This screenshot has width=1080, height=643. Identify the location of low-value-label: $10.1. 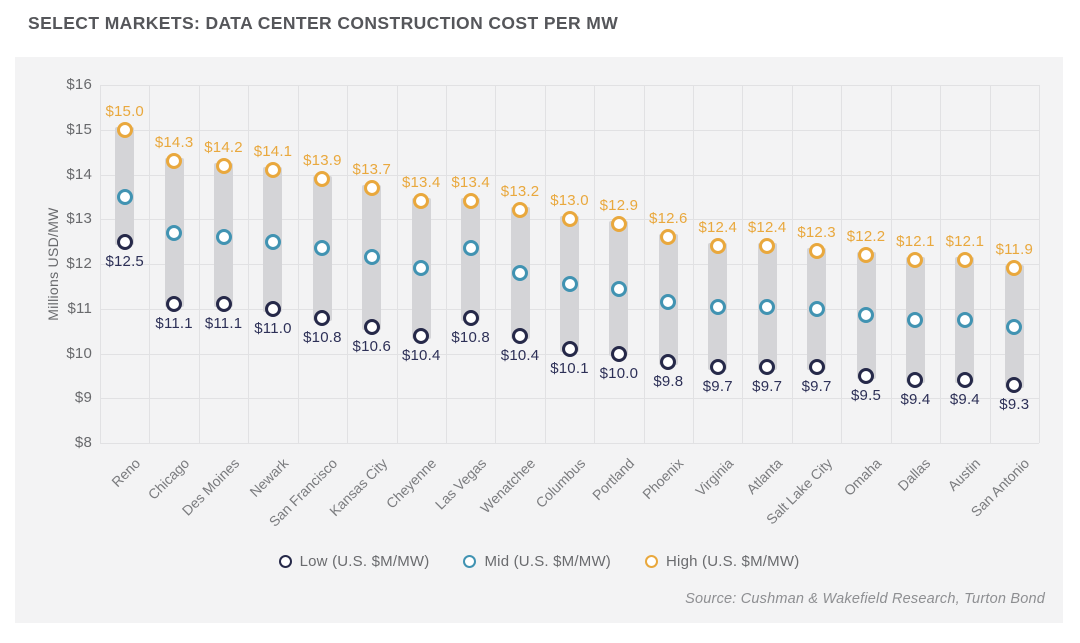
(569, 369).